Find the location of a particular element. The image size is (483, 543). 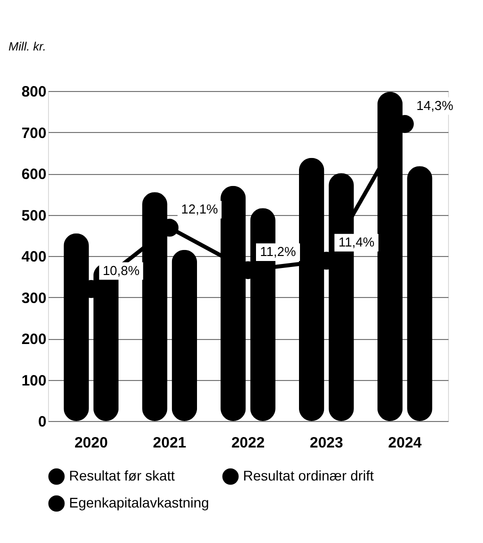

y-axis-title: Mill. kr. is located at coordinates (27, 47).